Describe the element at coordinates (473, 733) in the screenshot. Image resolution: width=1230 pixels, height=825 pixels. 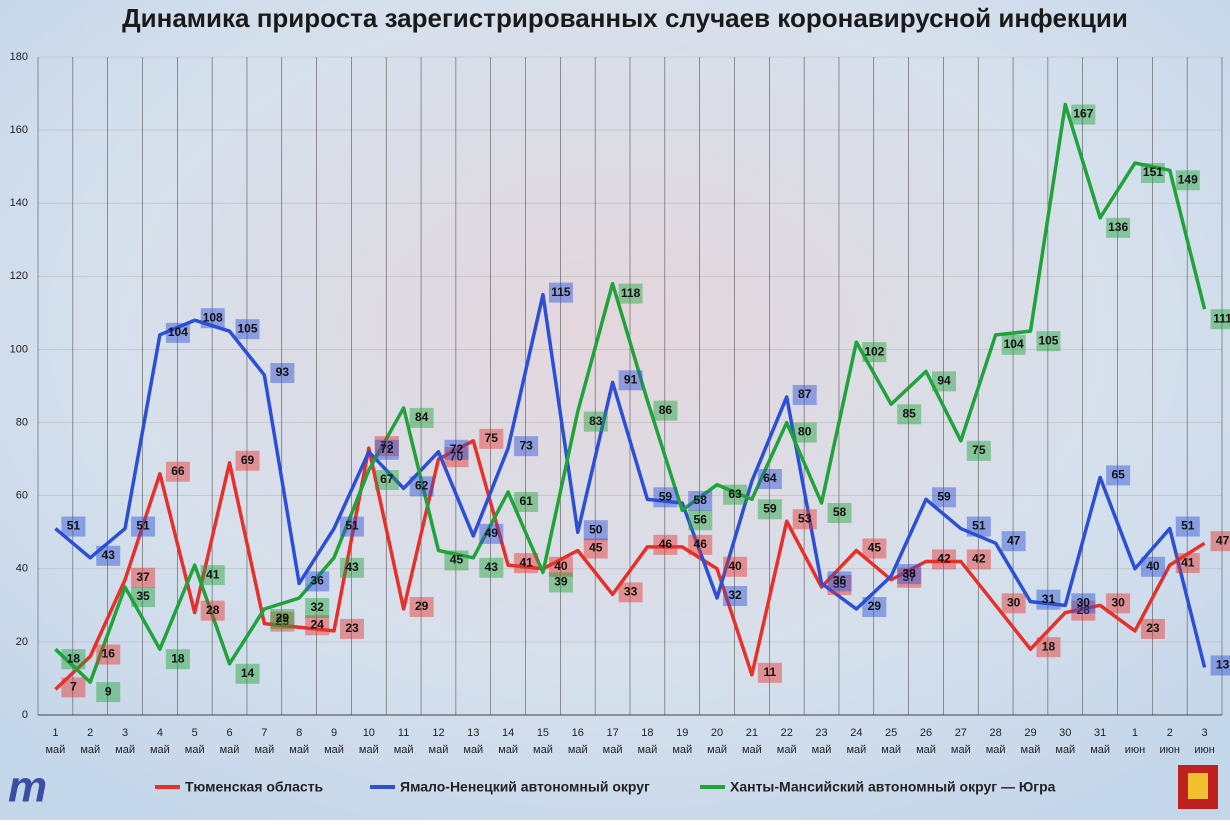
I see `x-tick-label: 13` at that location.